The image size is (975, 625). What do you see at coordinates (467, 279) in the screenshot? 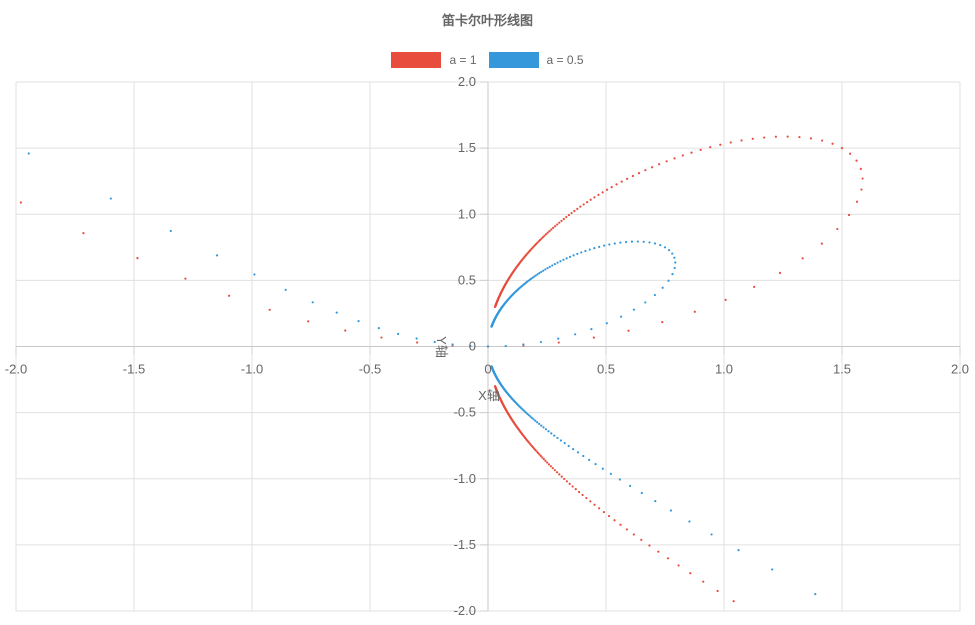
I see `y-tick-label: 0.5` at bounding box center [467, 279].